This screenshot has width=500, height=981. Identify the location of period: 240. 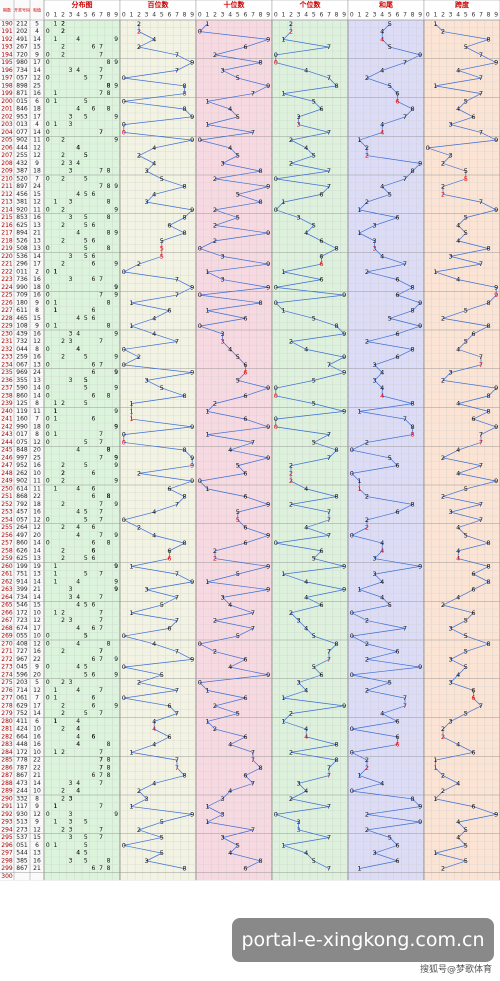
(7, 411).